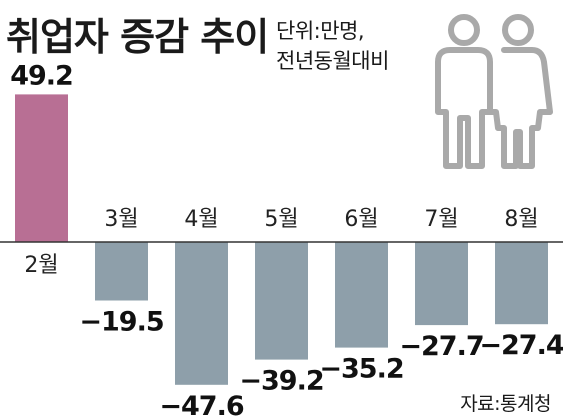  I want to click on category-label-1: 3월, so click(121, 219).